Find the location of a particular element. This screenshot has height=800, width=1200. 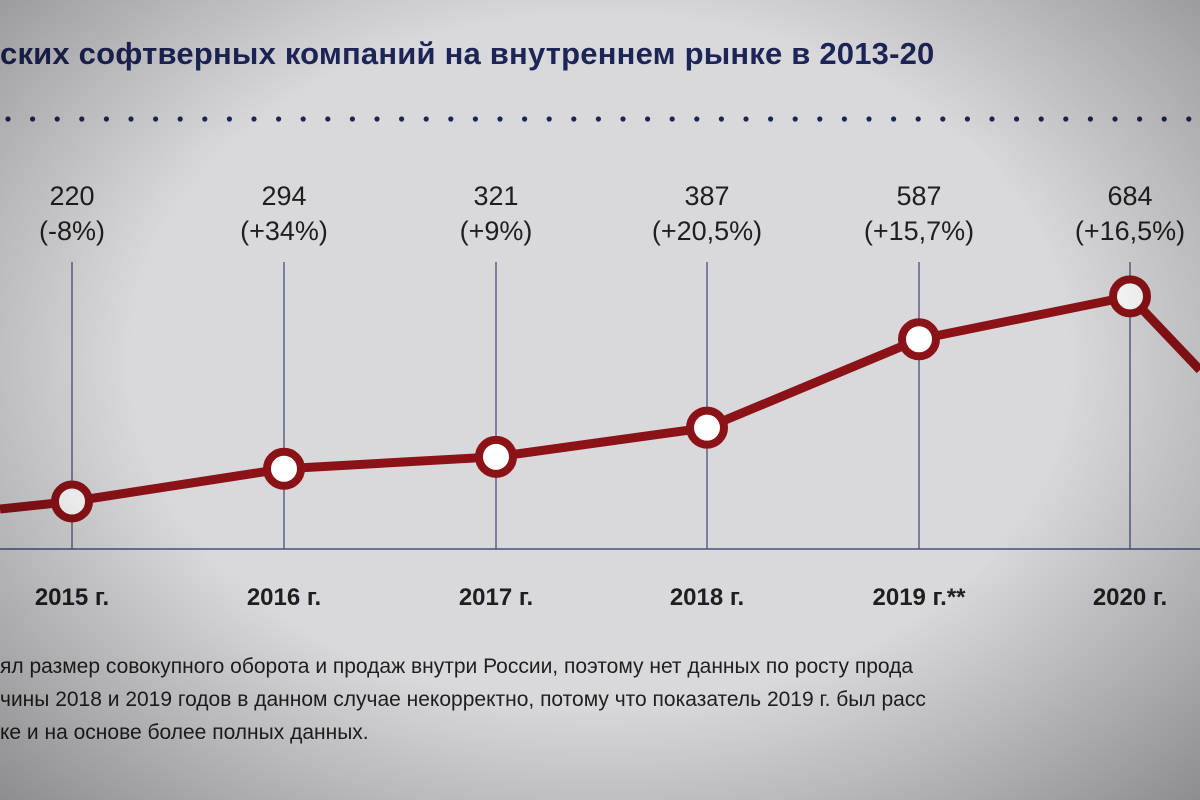

x-tick-label-5: 2019 г.** is located at coordinates (920, 597).